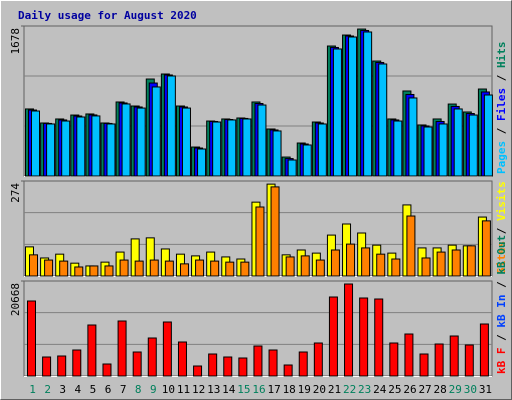 This screenshot has width=512, height=400. What do you see at coordinates (501, 104) in the screenshot?
I see `legend-entry: Files` at bounding box center [501, 104].